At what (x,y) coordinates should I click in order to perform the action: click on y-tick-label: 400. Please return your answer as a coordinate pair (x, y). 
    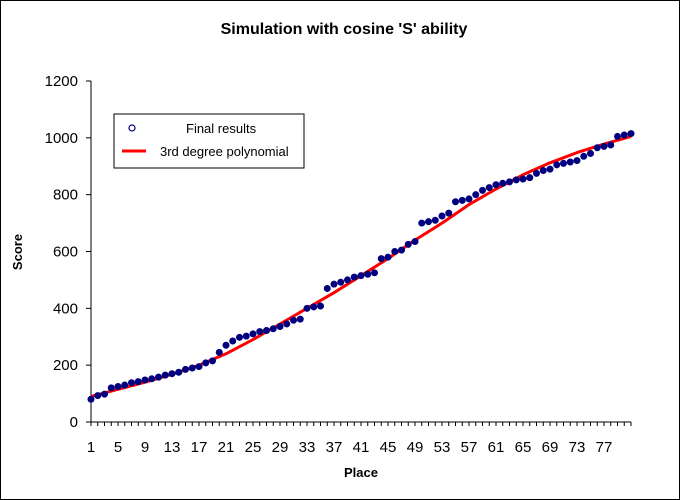
    Looking at the image, I should click on (65, 308).